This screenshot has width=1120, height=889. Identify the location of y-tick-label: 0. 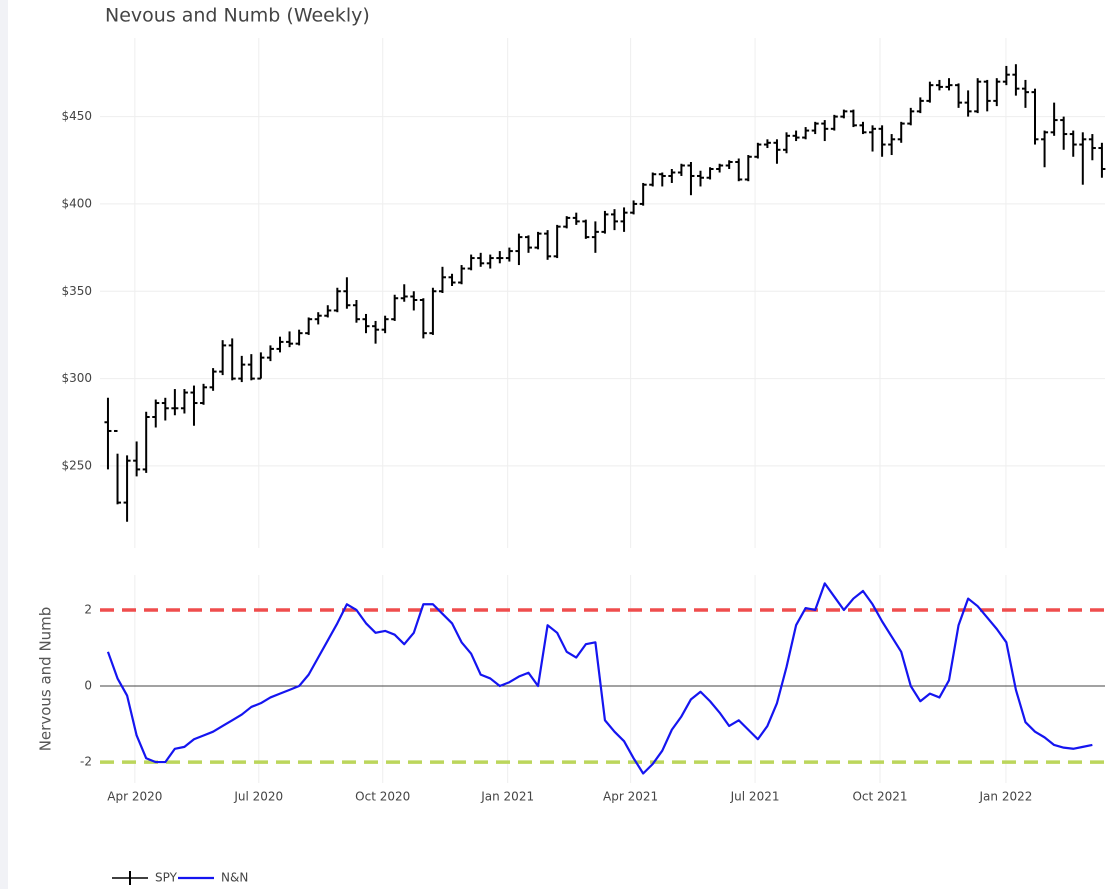
(88, 686).